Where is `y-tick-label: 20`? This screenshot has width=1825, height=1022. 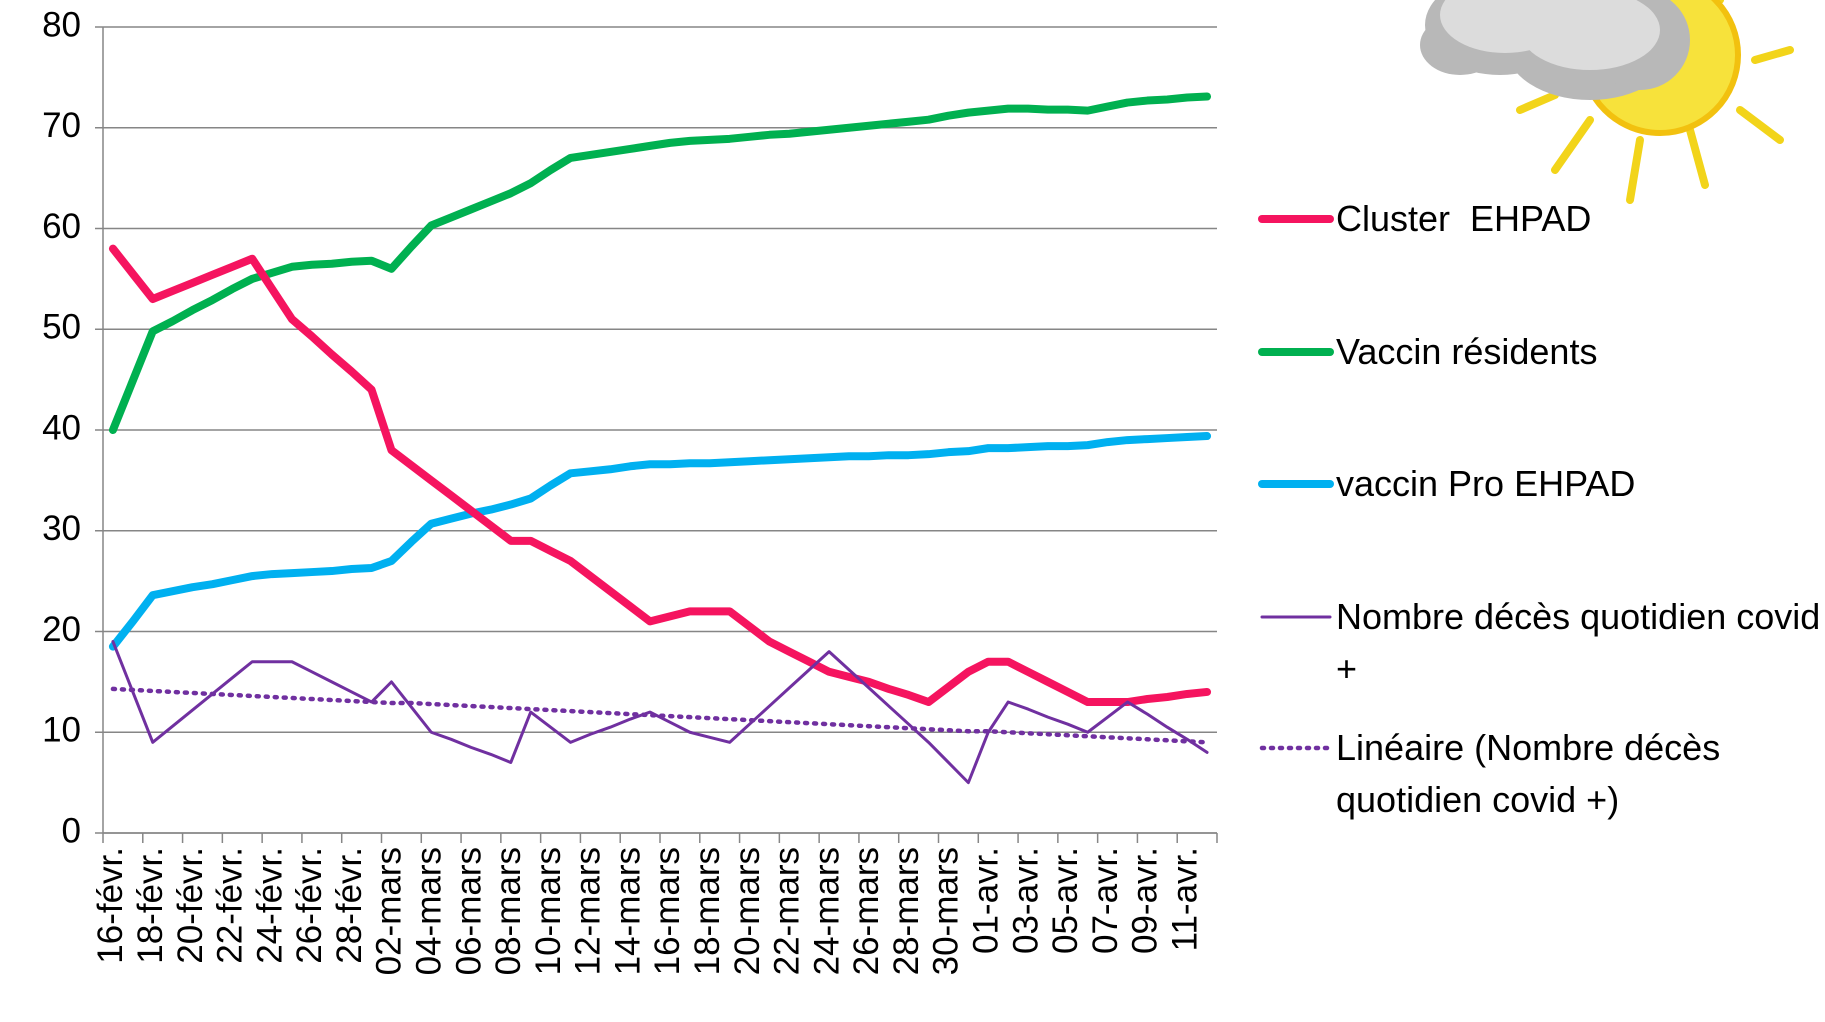
y-tick-label: 20 is located at coordinates (61, 629).